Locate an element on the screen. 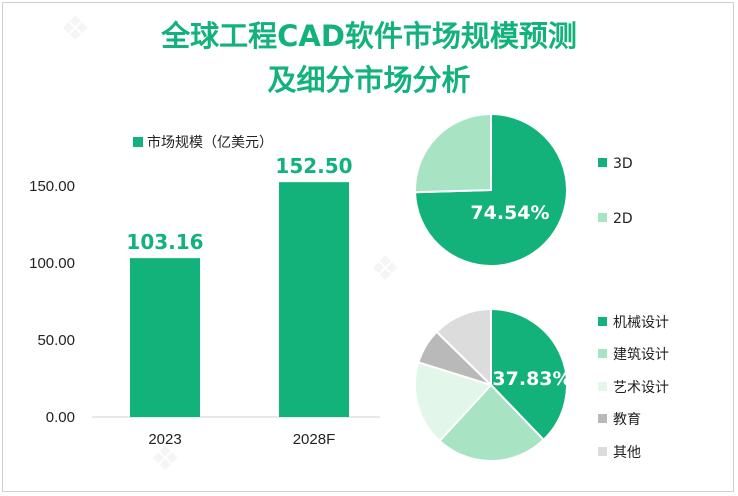 The width and height of the screenshot is (738, 496). pie1-legend-swatch-3d is located at coordinates (602, 162).